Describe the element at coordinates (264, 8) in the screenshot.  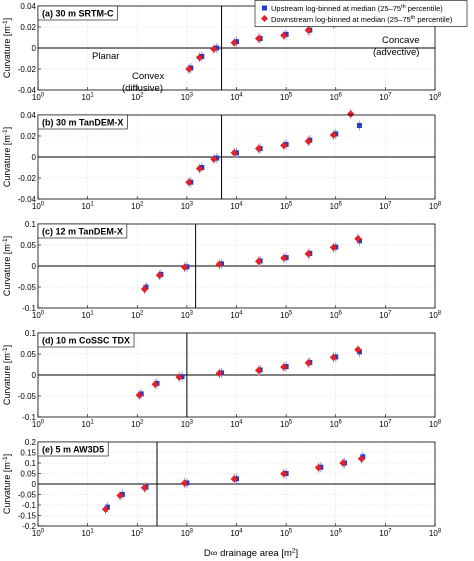
I see `legend-marker-upstream` at that location.